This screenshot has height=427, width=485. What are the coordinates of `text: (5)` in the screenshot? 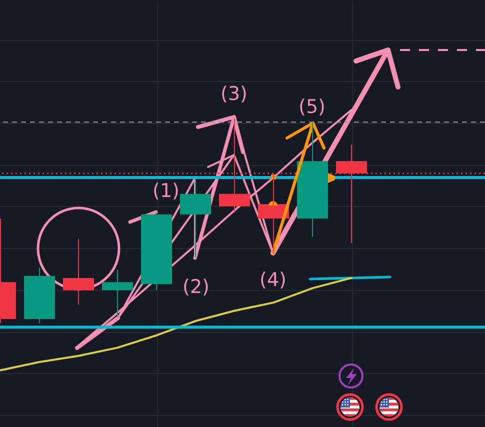 It's located at (312, 107).